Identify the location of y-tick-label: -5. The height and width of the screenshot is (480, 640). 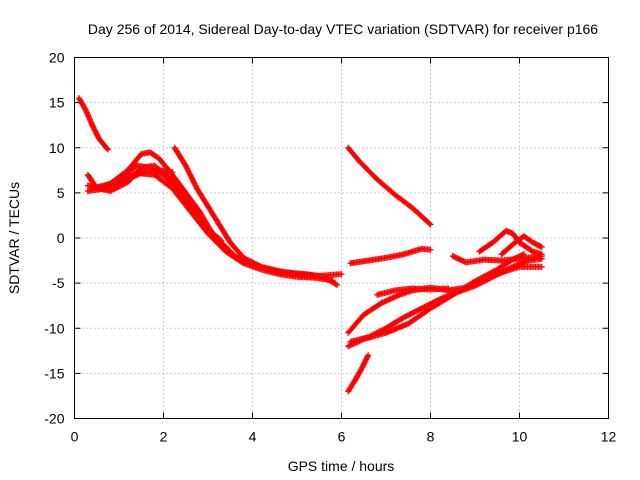
(58, 283).